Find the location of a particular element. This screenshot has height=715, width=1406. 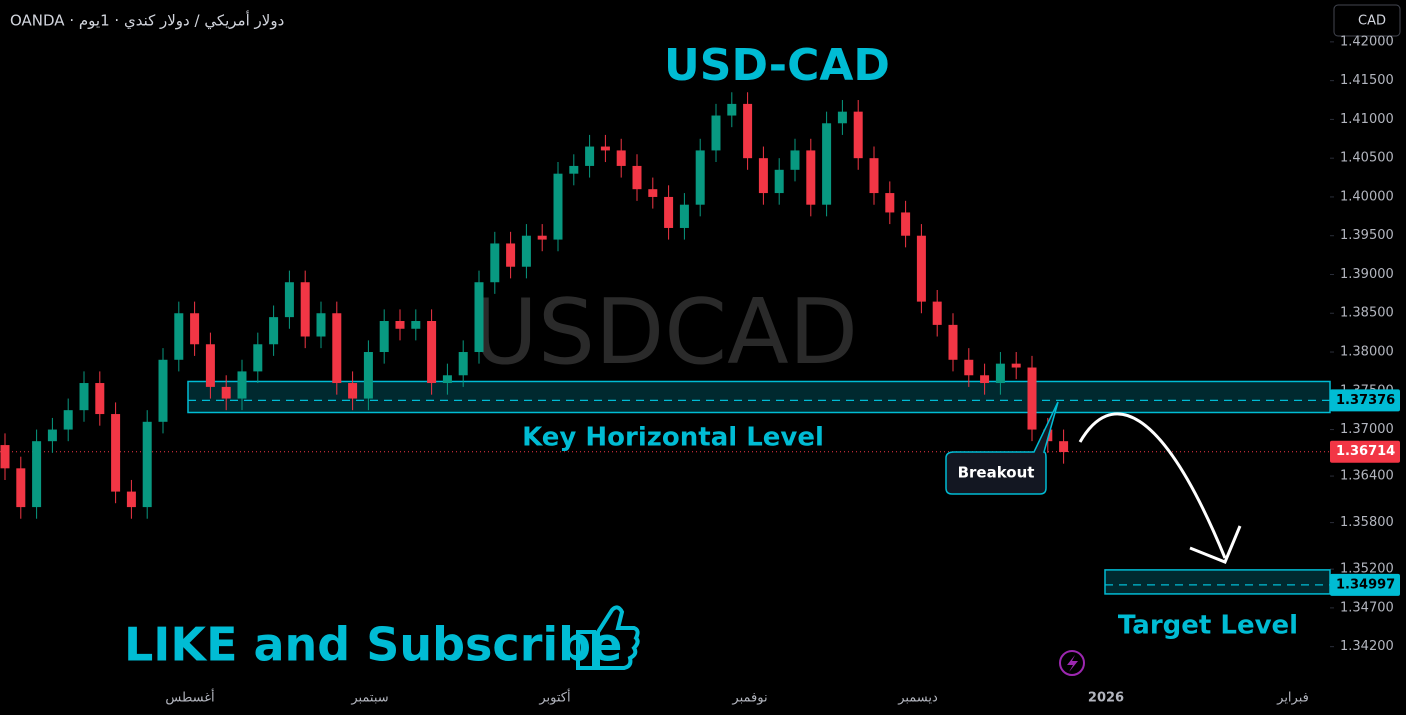

currency-button-label: CAD is located at coordinates (1372, 21).